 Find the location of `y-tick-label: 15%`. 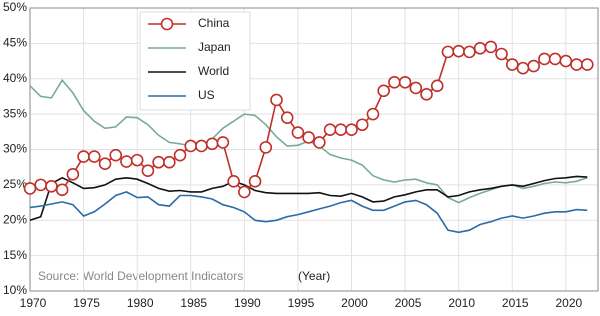

y-tick-label: 15% is located at coordinates (15, 255).